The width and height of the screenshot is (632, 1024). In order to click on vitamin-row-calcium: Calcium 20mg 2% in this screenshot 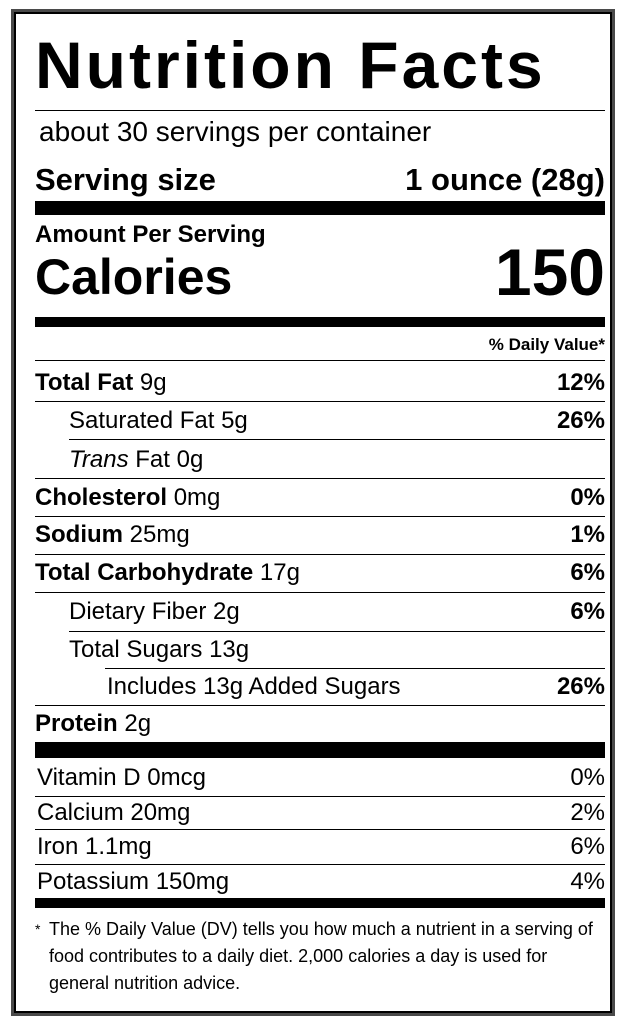, I will do `click(320, 813)`.